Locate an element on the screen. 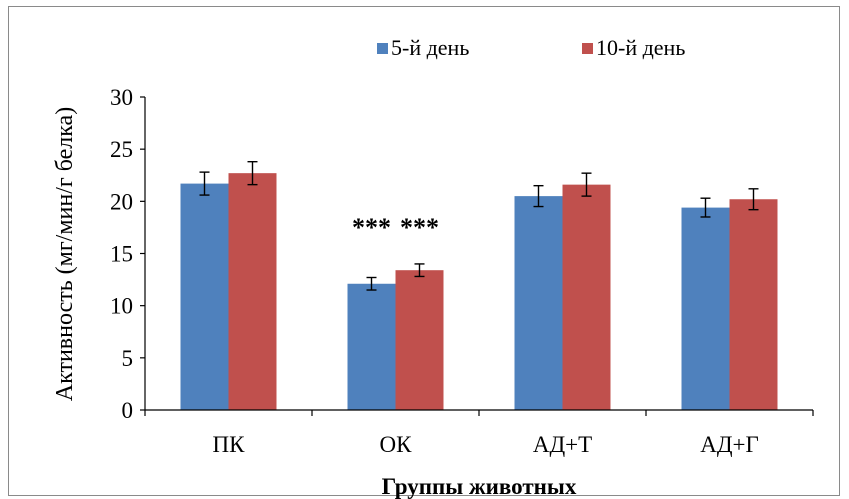 Image resolution: width=849 pixels, height=499 pixels. y-tick-label: 25 is located at coordinates (121, 149).